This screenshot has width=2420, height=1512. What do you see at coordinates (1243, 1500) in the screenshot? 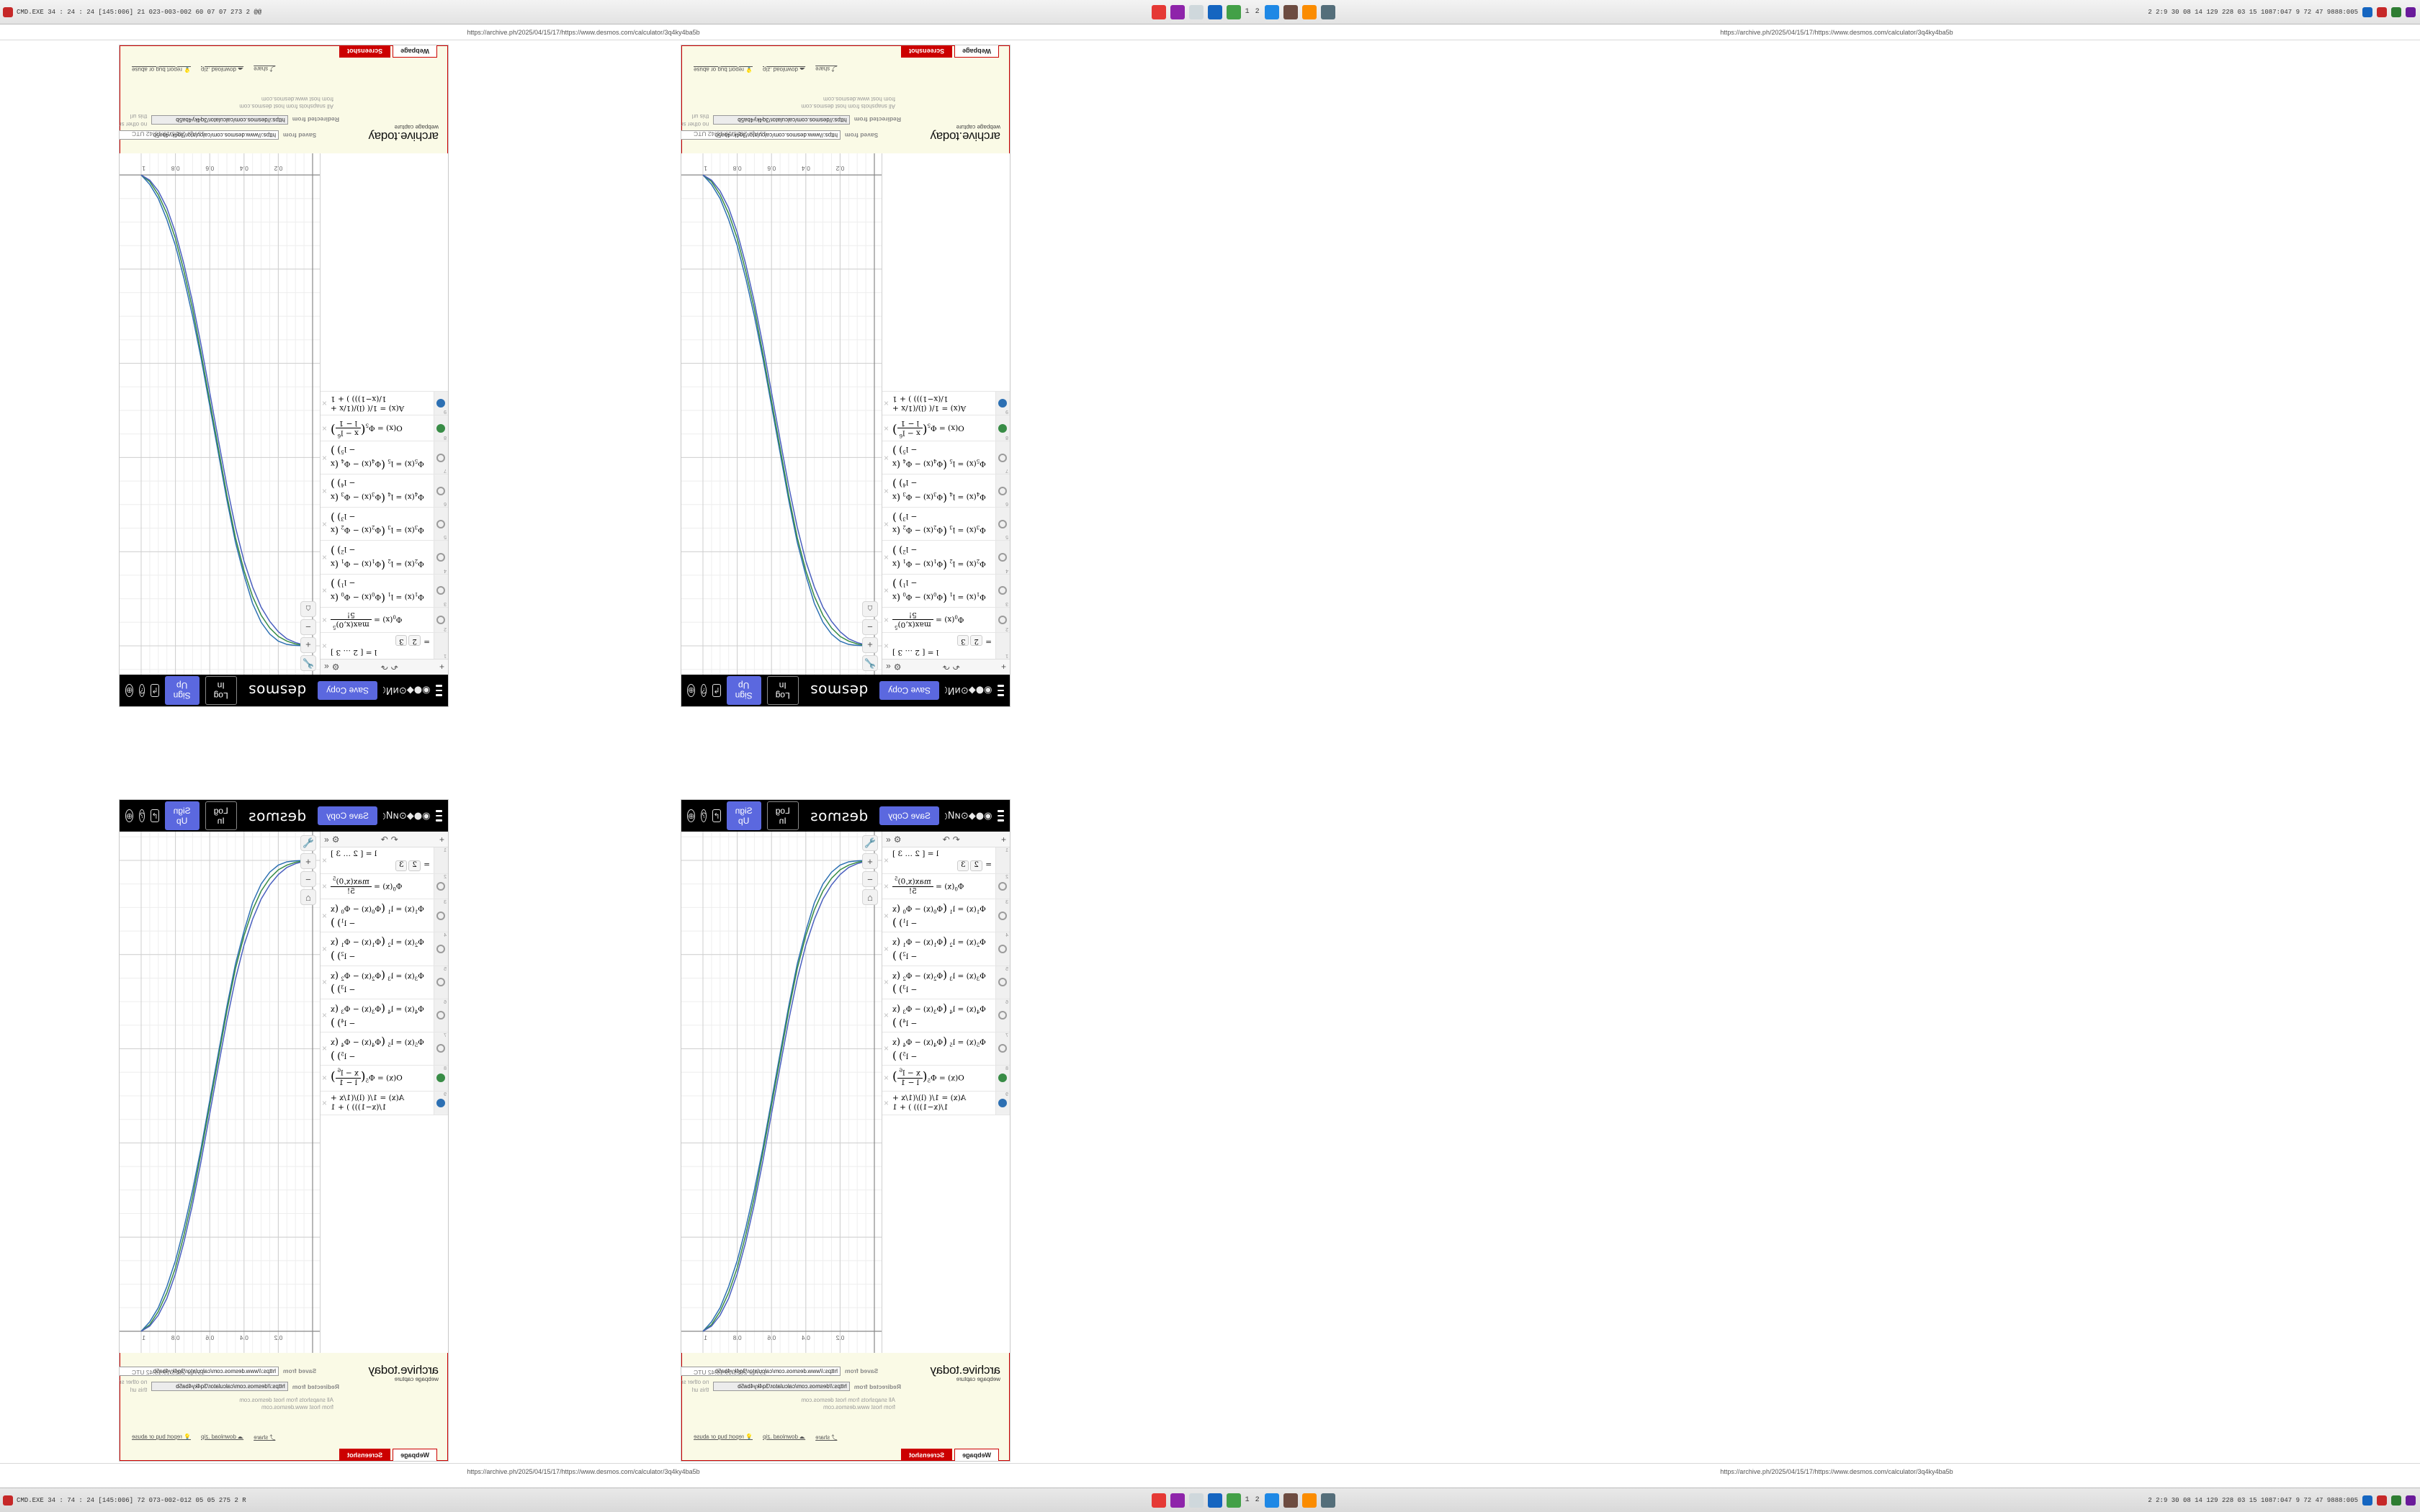
I see `taskbar-bottom-center: 1 2` at bounding box center [1243, 1500].